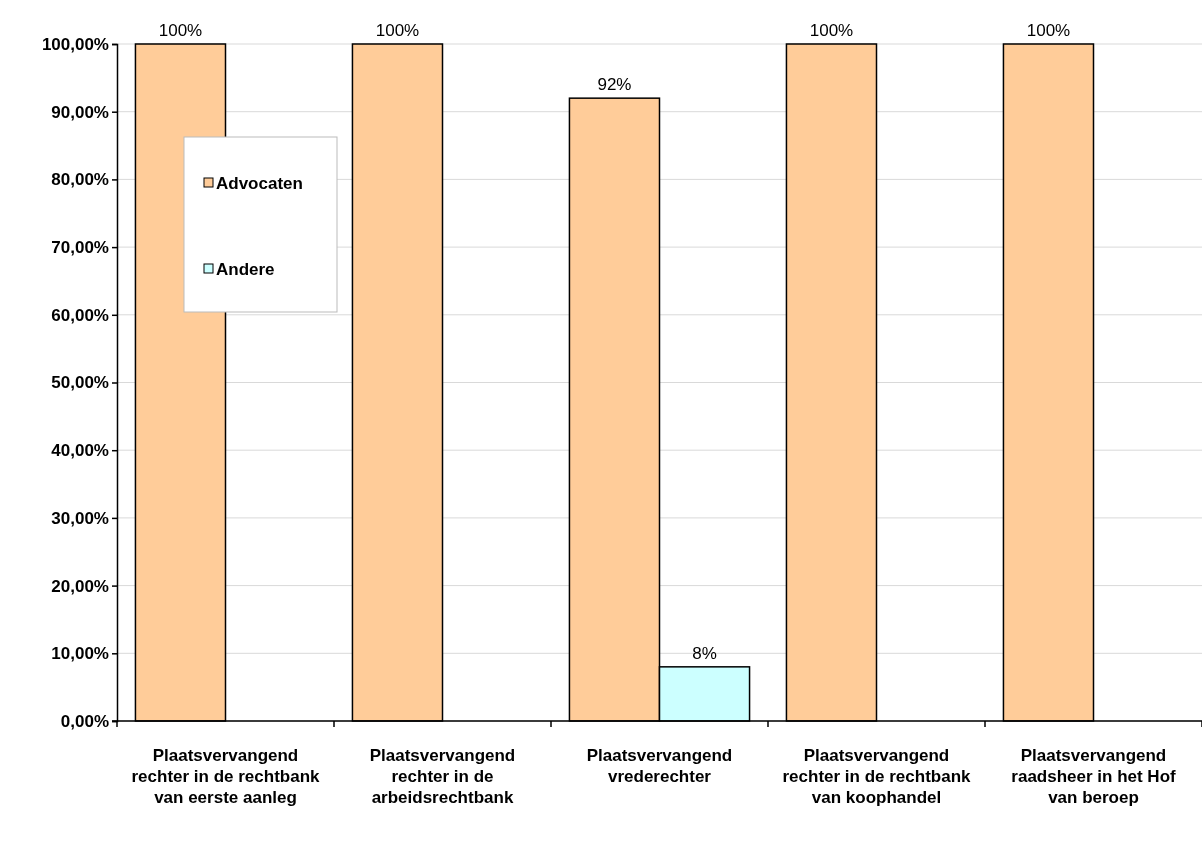 This screenshot has width=1202, height=842. Describe the element at coordinates (80, 248) in the screenshot. I see `y-tick-label: 70,00%` at that location.